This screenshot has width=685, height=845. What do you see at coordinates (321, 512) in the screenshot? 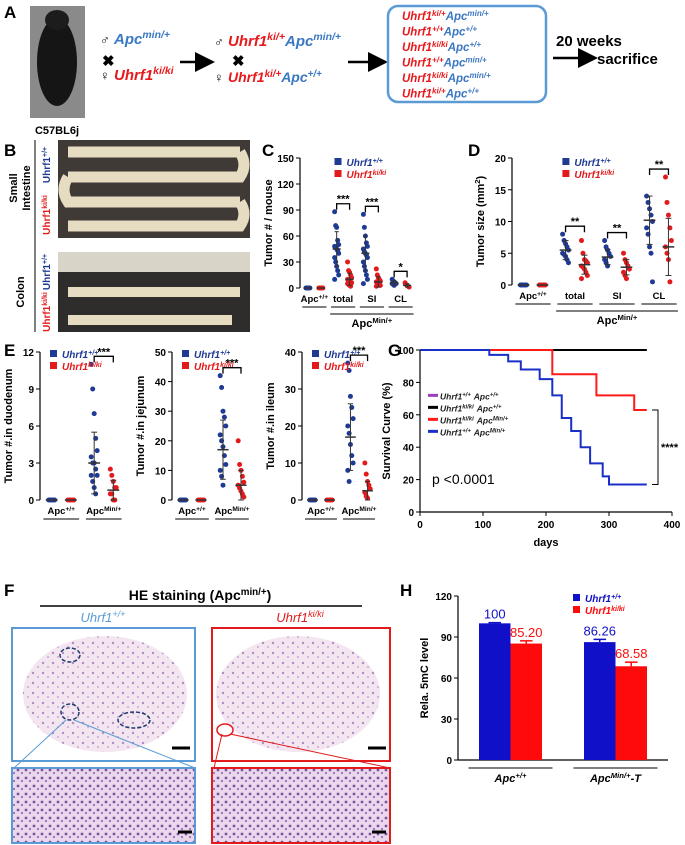
I see `x-tick-label: Apc+/+` at bounding box center [321, 512].